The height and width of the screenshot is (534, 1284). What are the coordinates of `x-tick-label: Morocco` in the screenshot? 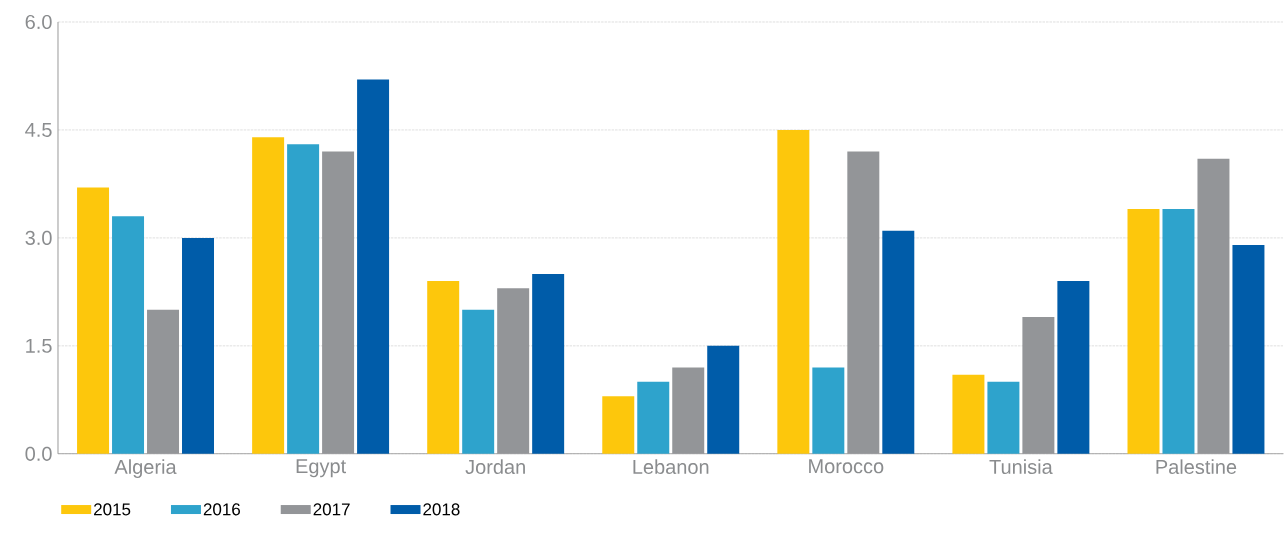 It's located at (846, 466).